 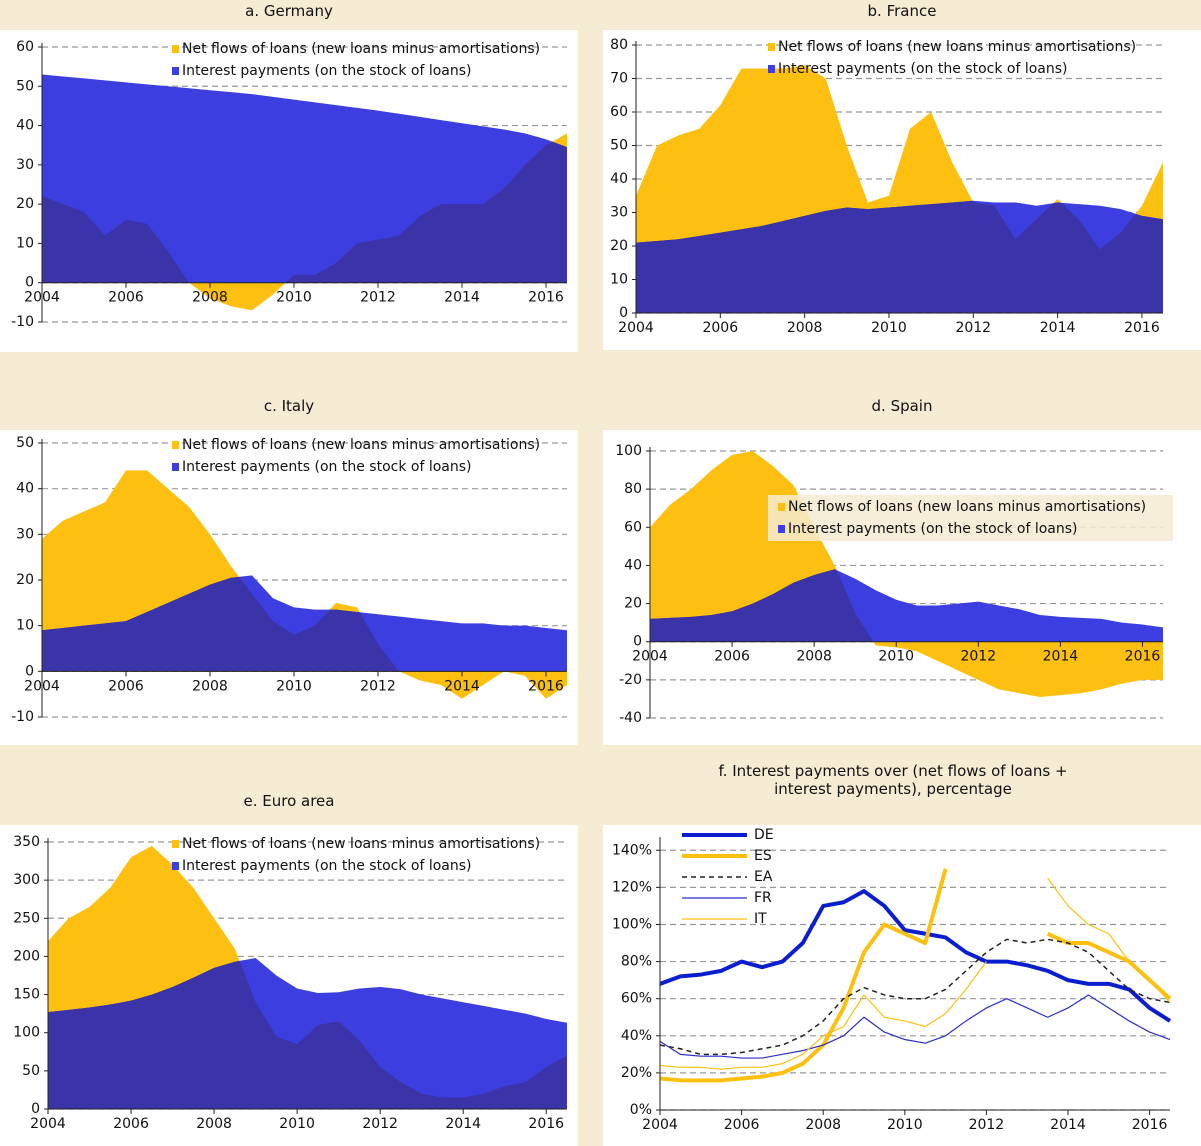 What do you see at coordinates (633, 604) in the screenshot?
I see `y-tick-label: 20` at bounding box center [633, 604].